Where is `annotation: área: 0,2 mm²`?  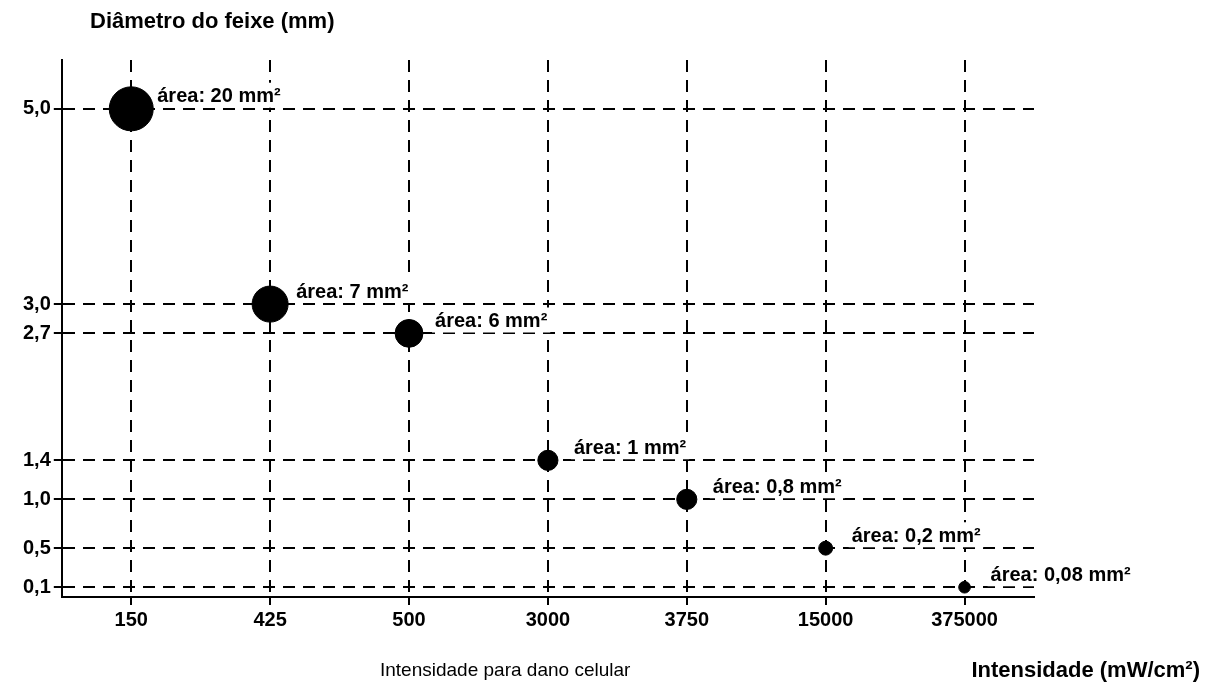 annotation: área: 0,2 mm² is located at coordinates (916, 534).